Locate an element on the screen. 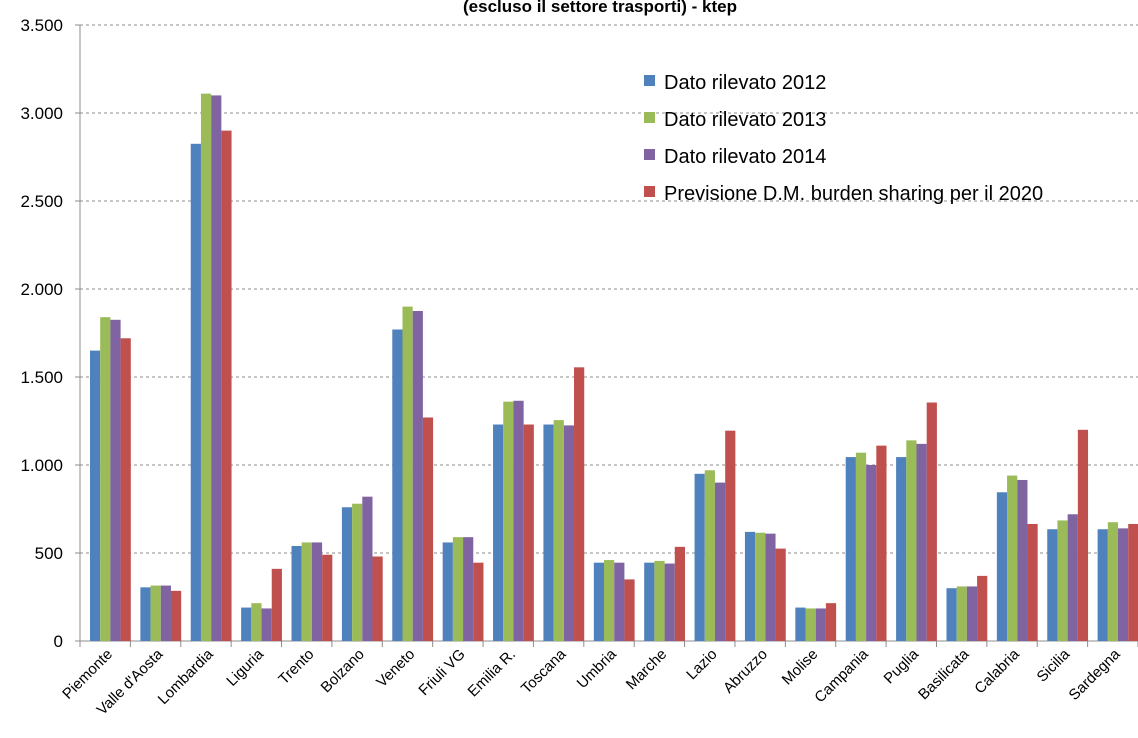 Image resolution: width=1138 pixels, height=738 pixels. x-tick-label: Lazio is located at coordinates (701, 664).